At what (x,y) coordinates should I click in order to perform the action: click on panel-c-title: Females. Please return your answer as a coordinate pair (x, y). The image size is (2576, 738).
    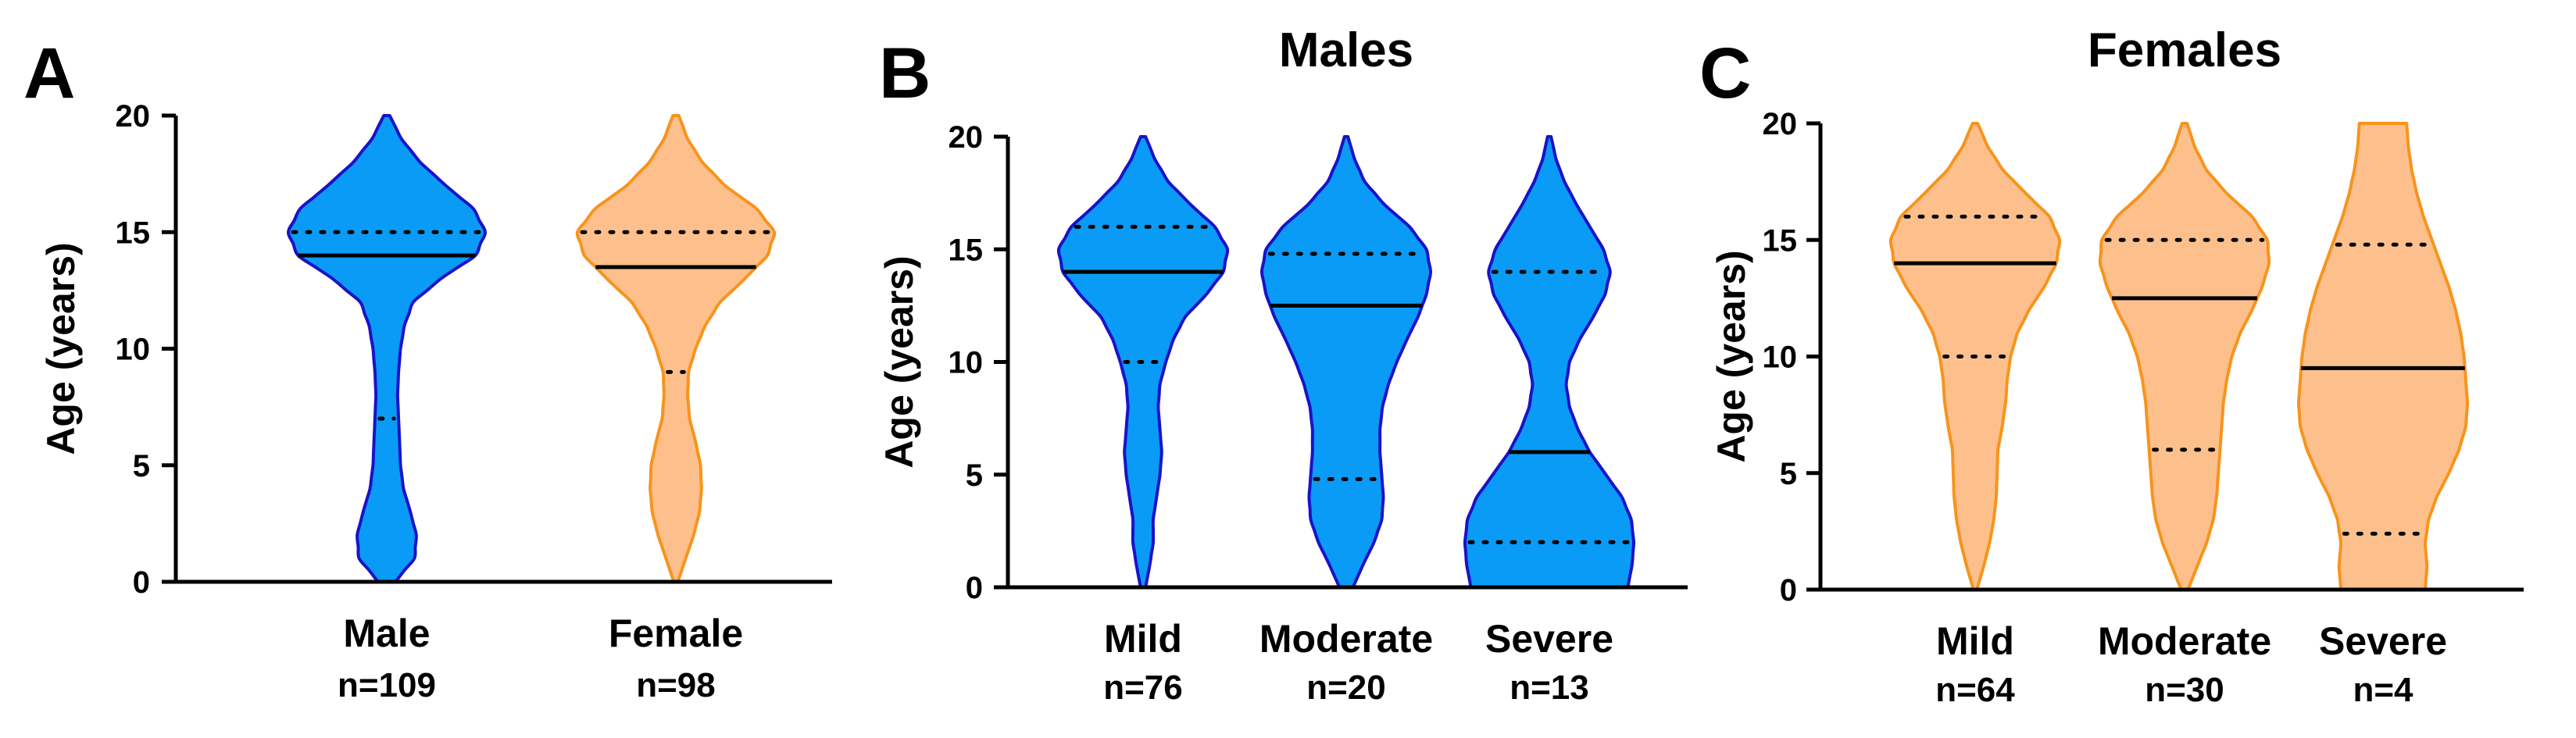
    Looking at the image, I should click on (2185, 50).